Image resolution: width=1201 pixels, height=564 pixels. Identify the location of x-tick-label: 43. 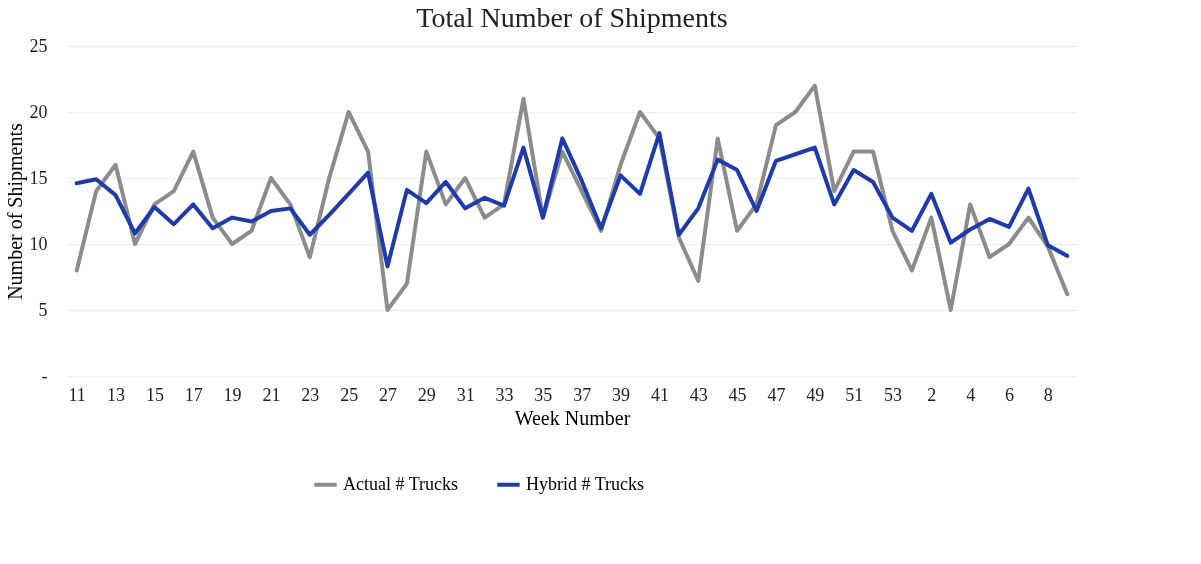
(698, 394).